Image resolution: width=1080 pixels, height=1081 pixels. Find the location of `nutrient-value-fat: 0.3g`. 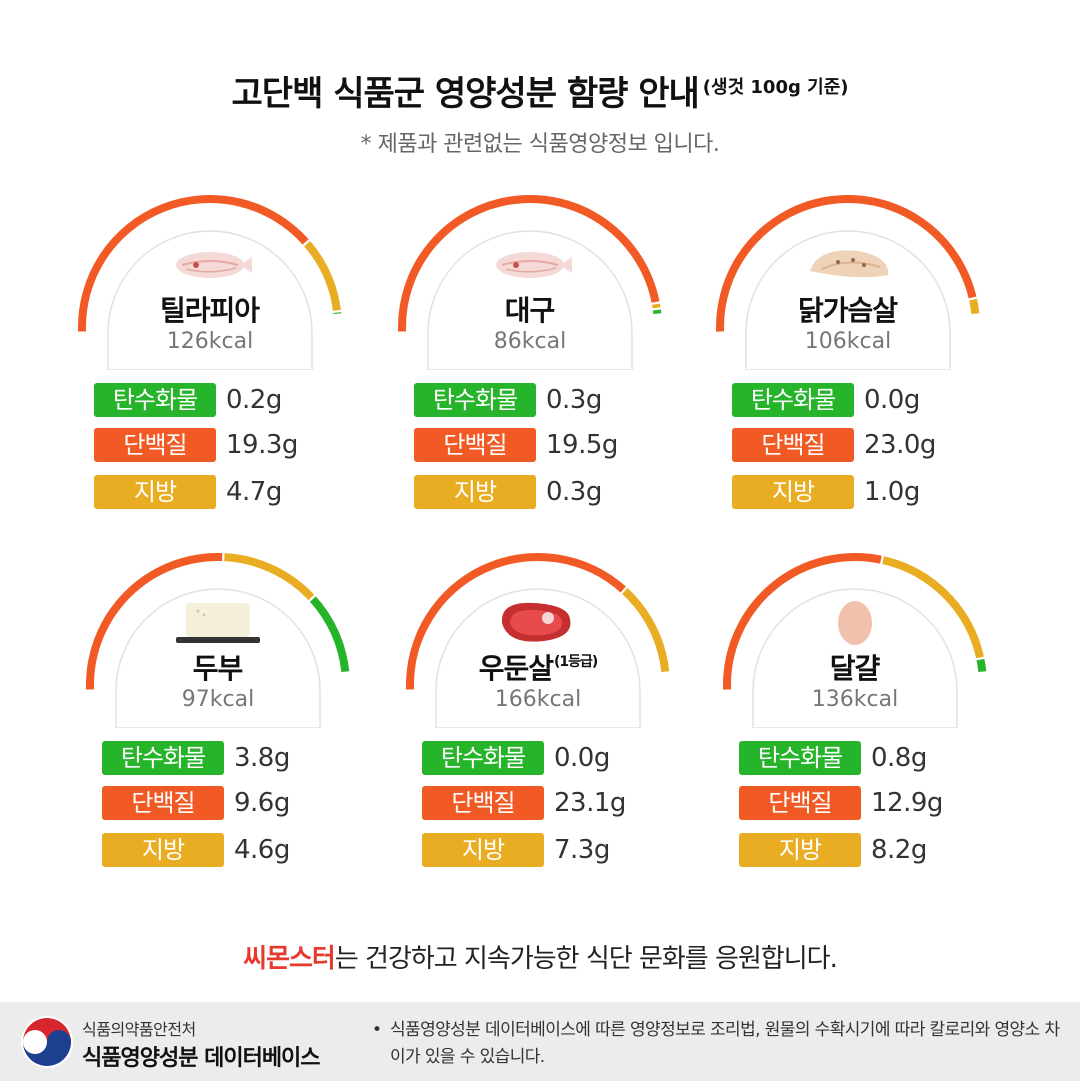

nutrient-value-fat: 0.3g is located at coordinates (574, 492).